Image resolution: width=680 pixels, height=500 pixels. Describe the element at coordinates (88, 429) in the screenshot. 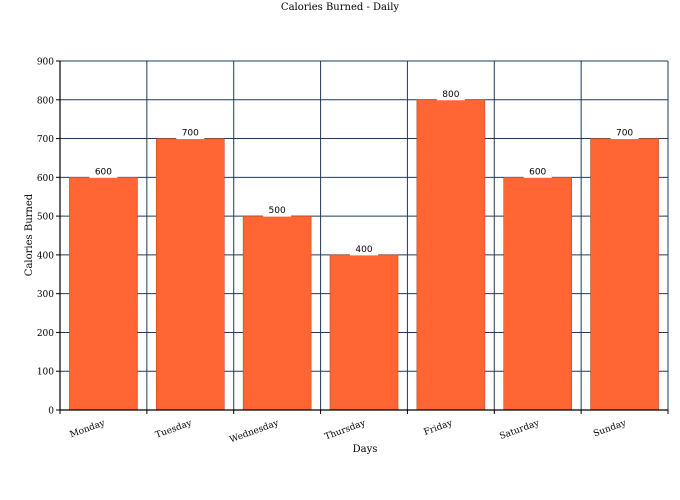

I see `x-tick-label: Monday` at that location.